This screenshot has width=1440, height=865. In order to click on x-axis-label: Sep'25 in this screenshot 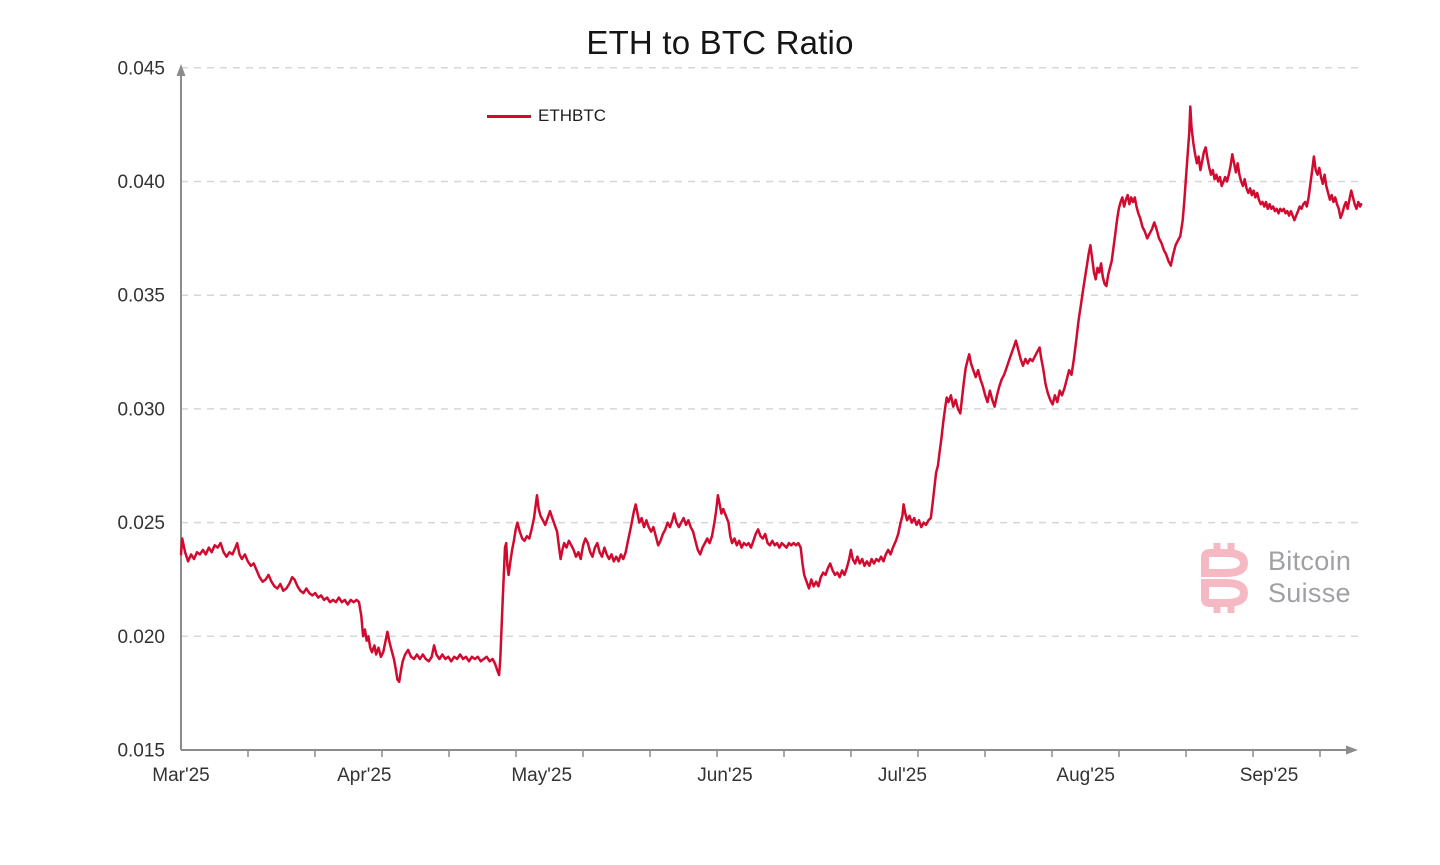, I will do `click(1269, 775)`.